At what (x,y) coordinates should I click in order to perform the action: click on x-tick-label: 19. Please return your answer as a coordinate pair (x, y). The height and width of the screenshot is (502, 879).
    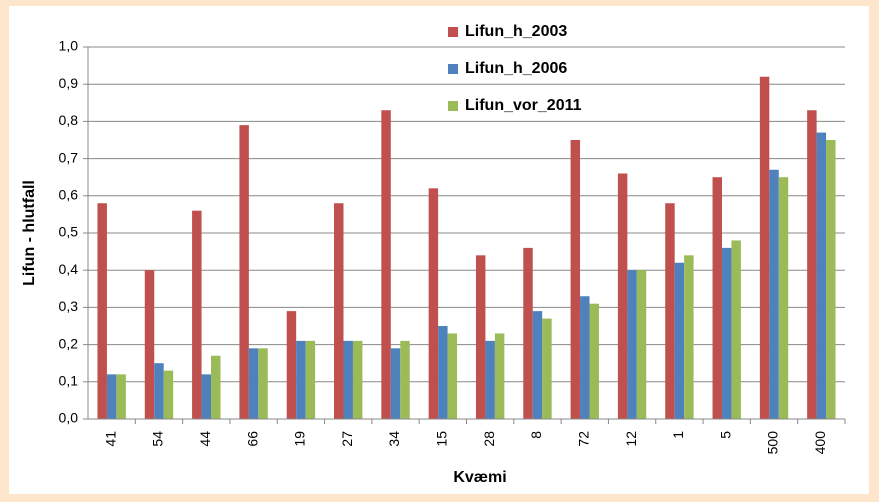
    Looking at the image, I should click on (300, 439).